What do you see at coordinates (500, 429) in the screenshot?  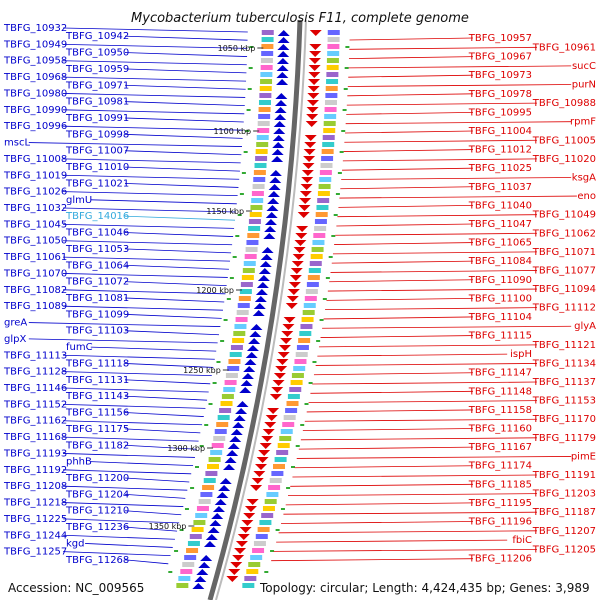 I see `right-gene-label: TBFG_11160` at bounding box center [500, 429].